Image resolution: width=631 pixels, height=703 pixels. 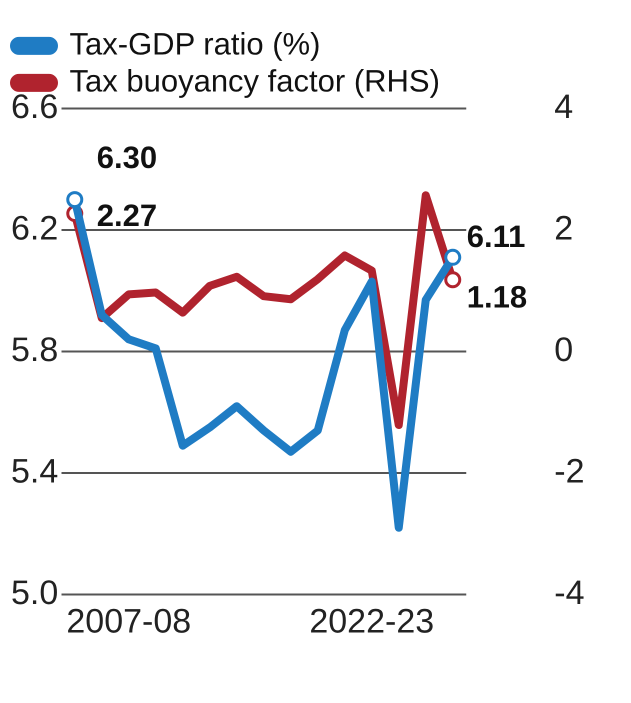 I want to click on y2-tick-label: 0, so click(x=564, y=349).